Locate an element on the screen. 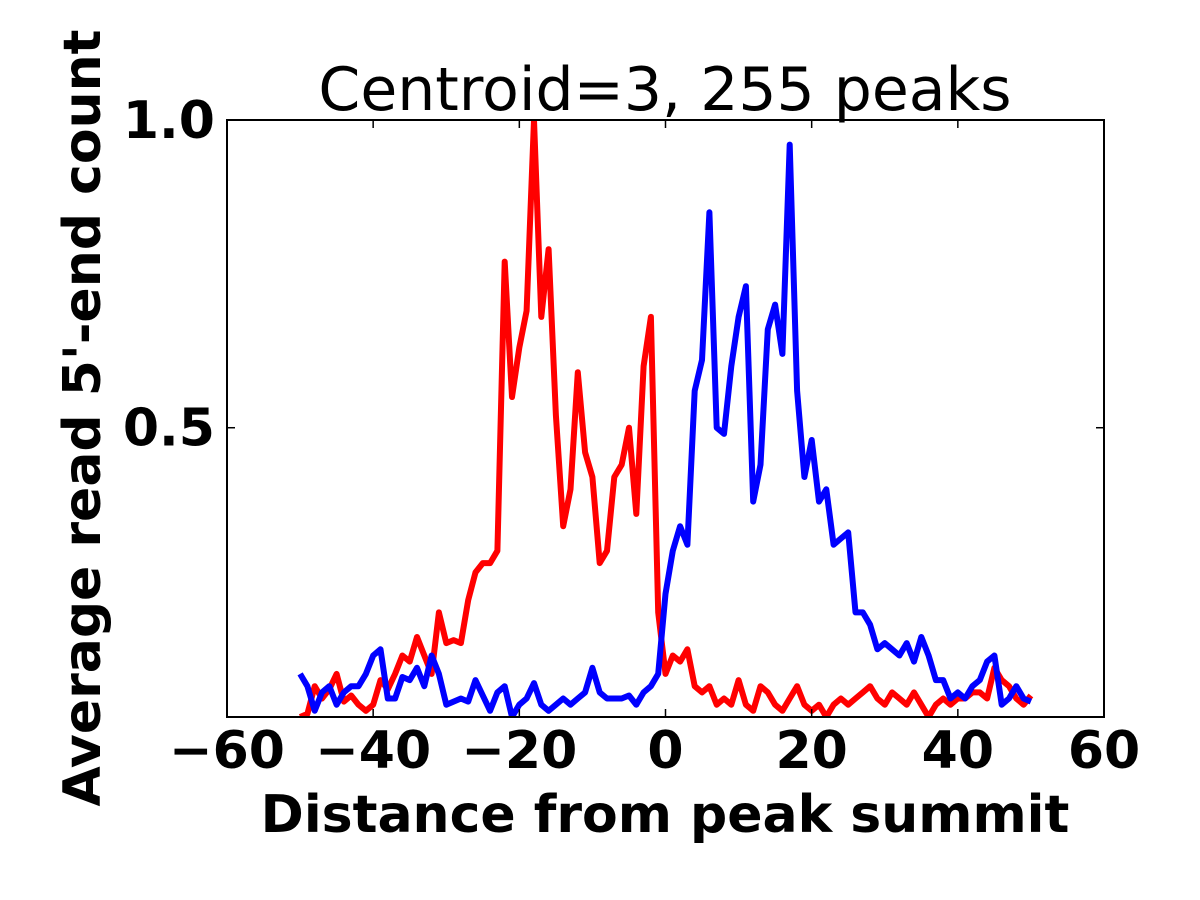 The height and width of the screenshot is (900, 1200). y-tick-label: 0.5 is located at coordinates (169, 429).